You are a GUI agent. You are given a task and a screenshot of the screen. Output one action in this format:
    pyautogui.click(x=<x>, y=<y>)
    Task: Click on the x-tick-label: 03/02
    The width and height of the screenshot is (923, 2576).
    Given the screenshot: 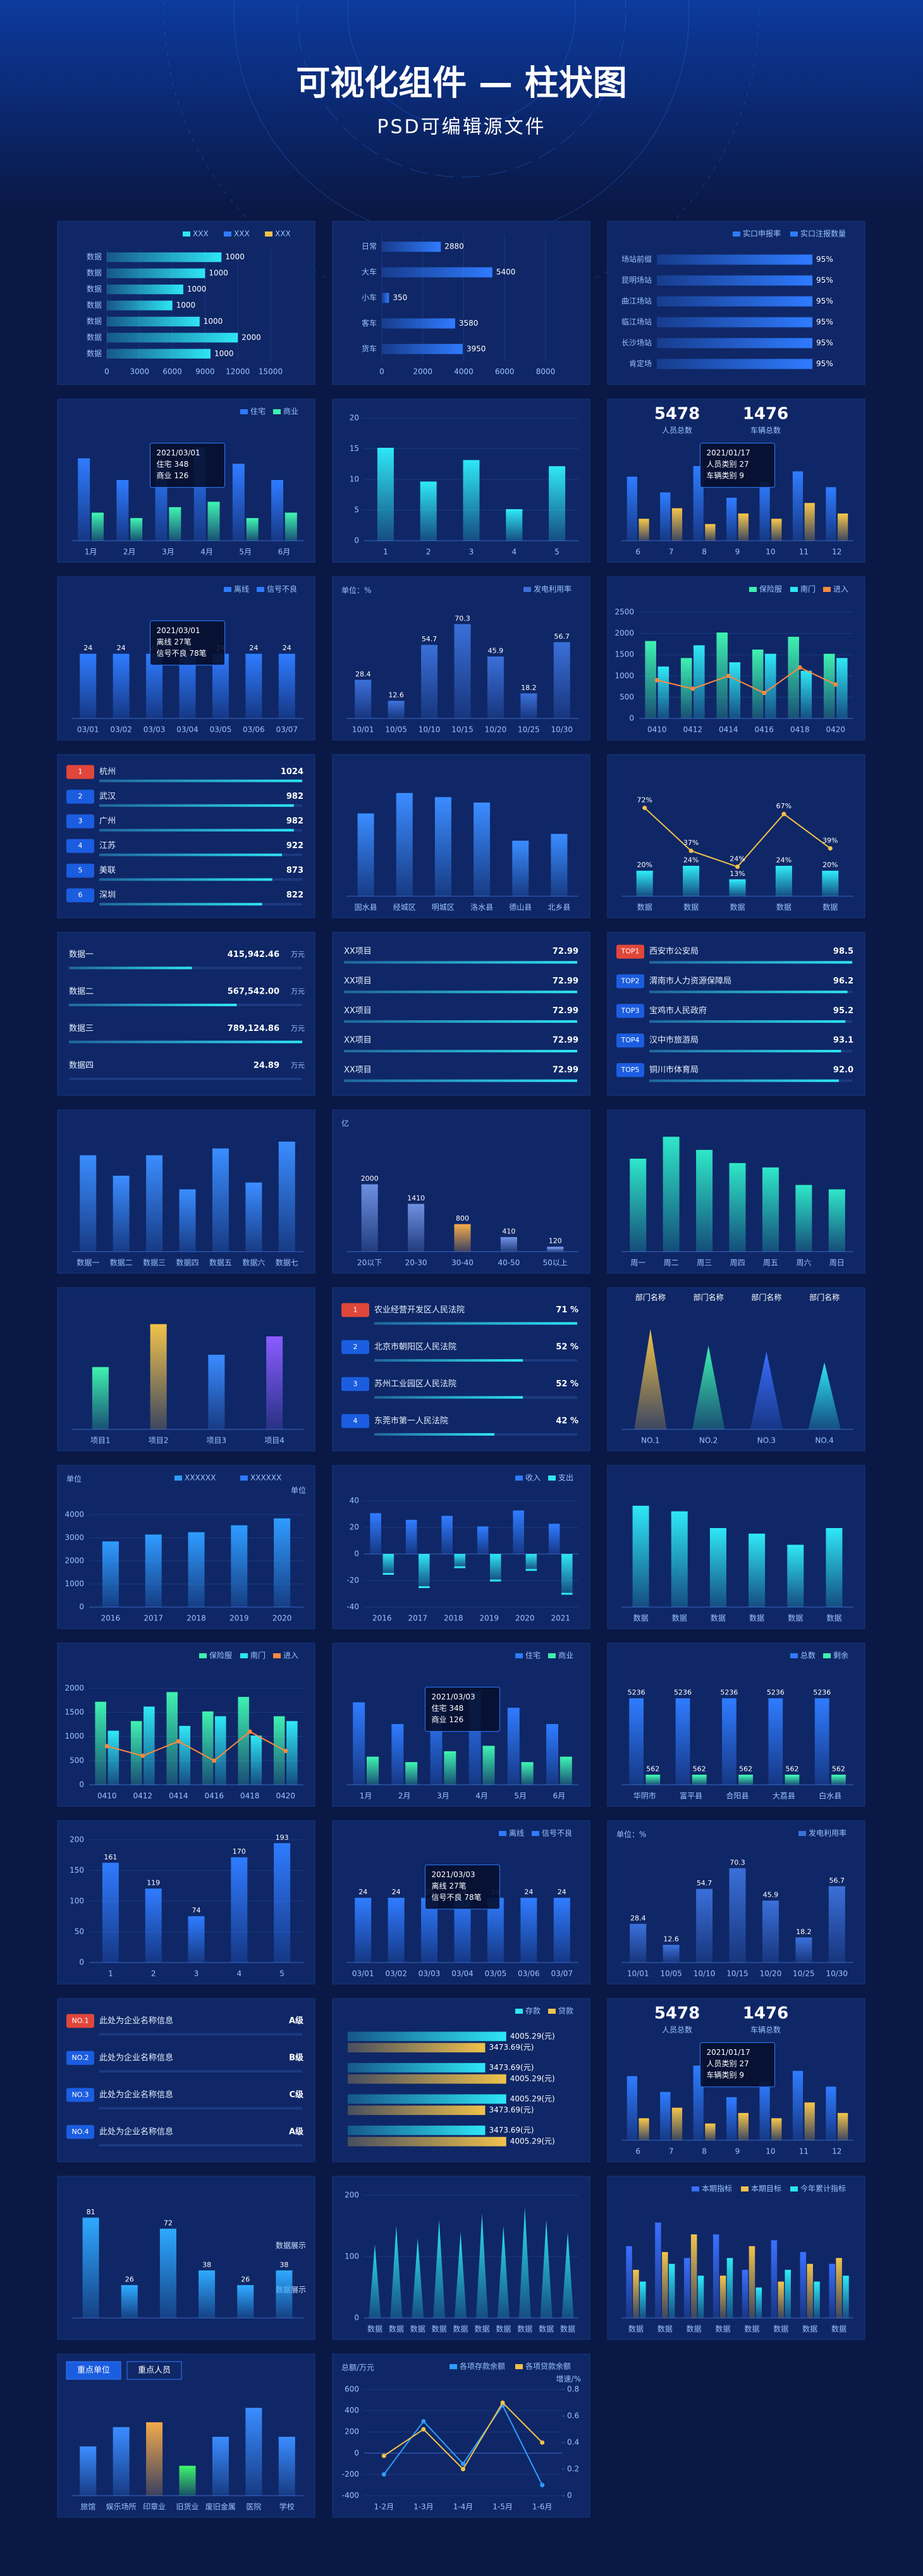 What is the action you would take?
    pyautogui.click(x=121, y=729)
    